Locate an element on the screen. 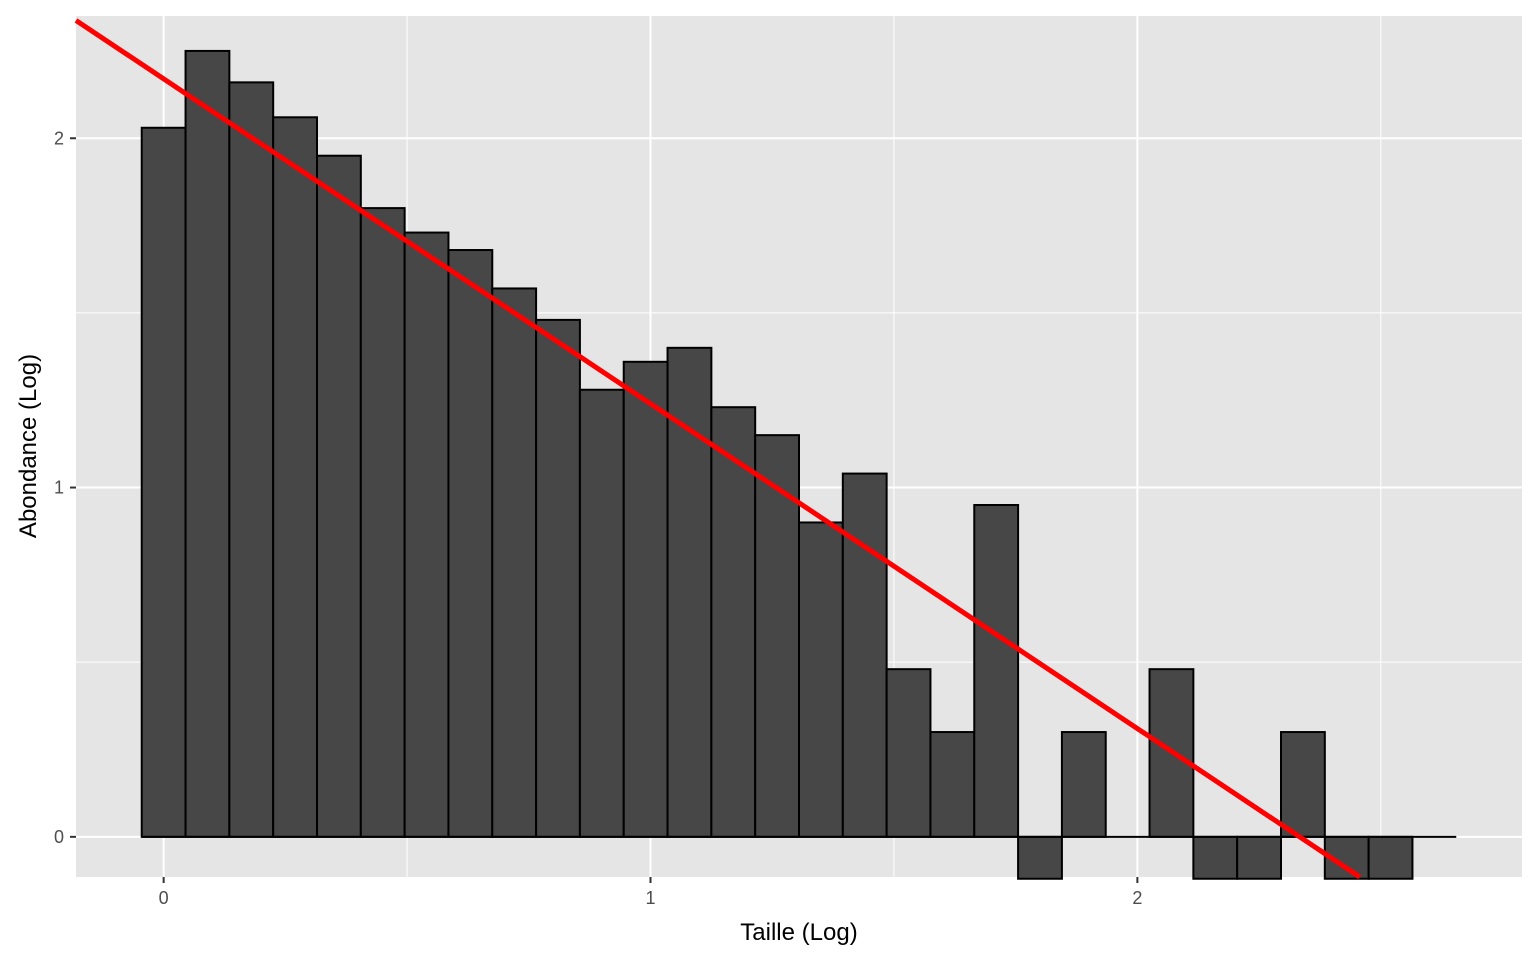 This screenshot has width=1536, height=960. y-tick-label: 0 is located at coordinates (59, 837).